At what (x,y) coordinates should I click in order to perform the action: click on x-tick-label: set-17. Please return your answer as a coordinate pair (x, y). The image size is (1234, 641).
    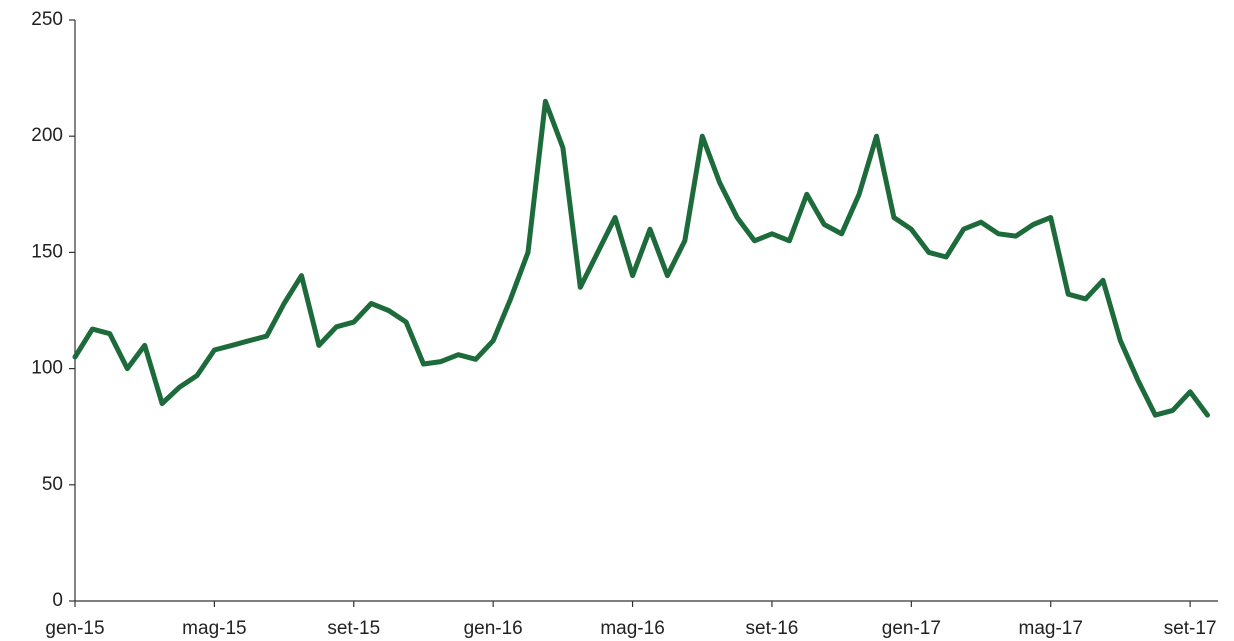
    Looking at the image, I should click on (1190, 628).